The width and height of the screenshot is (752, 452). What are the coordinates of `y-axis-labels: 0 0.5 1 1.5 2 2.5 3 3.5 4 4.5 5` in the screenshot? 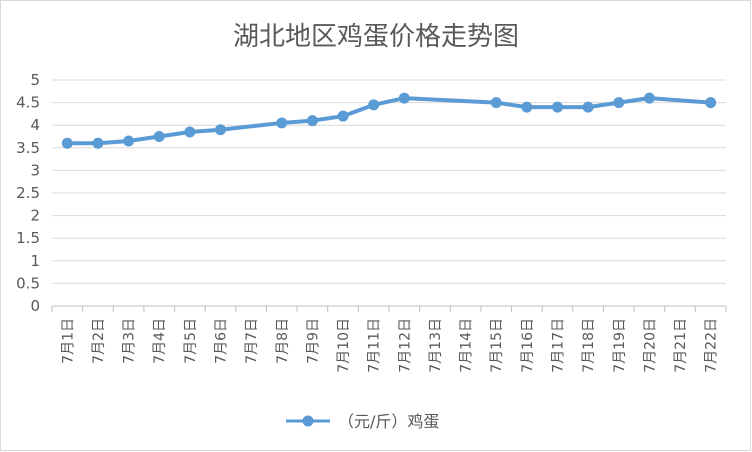 It's located at (28, 193).